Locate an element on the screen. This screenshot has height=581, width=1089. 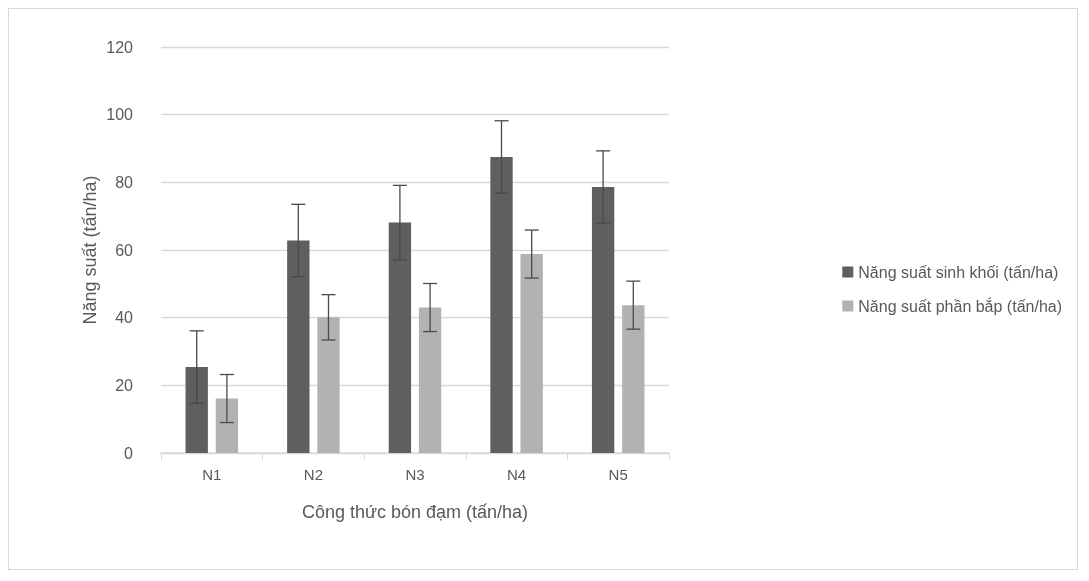
y-tick-label: 60 is located at coordinates (124, 250).